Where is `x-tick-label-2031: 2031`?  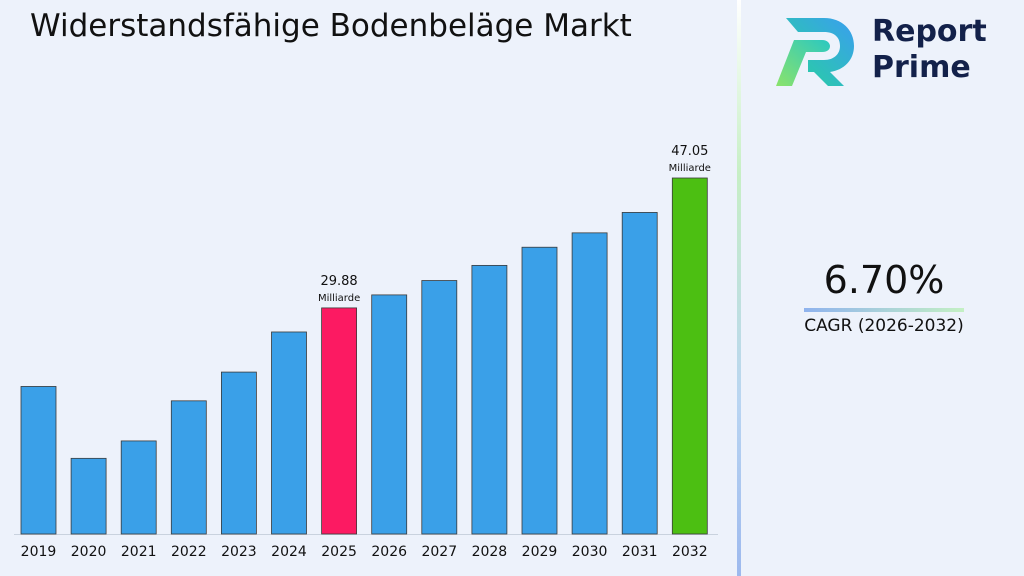 x-tick-label-2031: 2031 is located at coordinates (640, 552).